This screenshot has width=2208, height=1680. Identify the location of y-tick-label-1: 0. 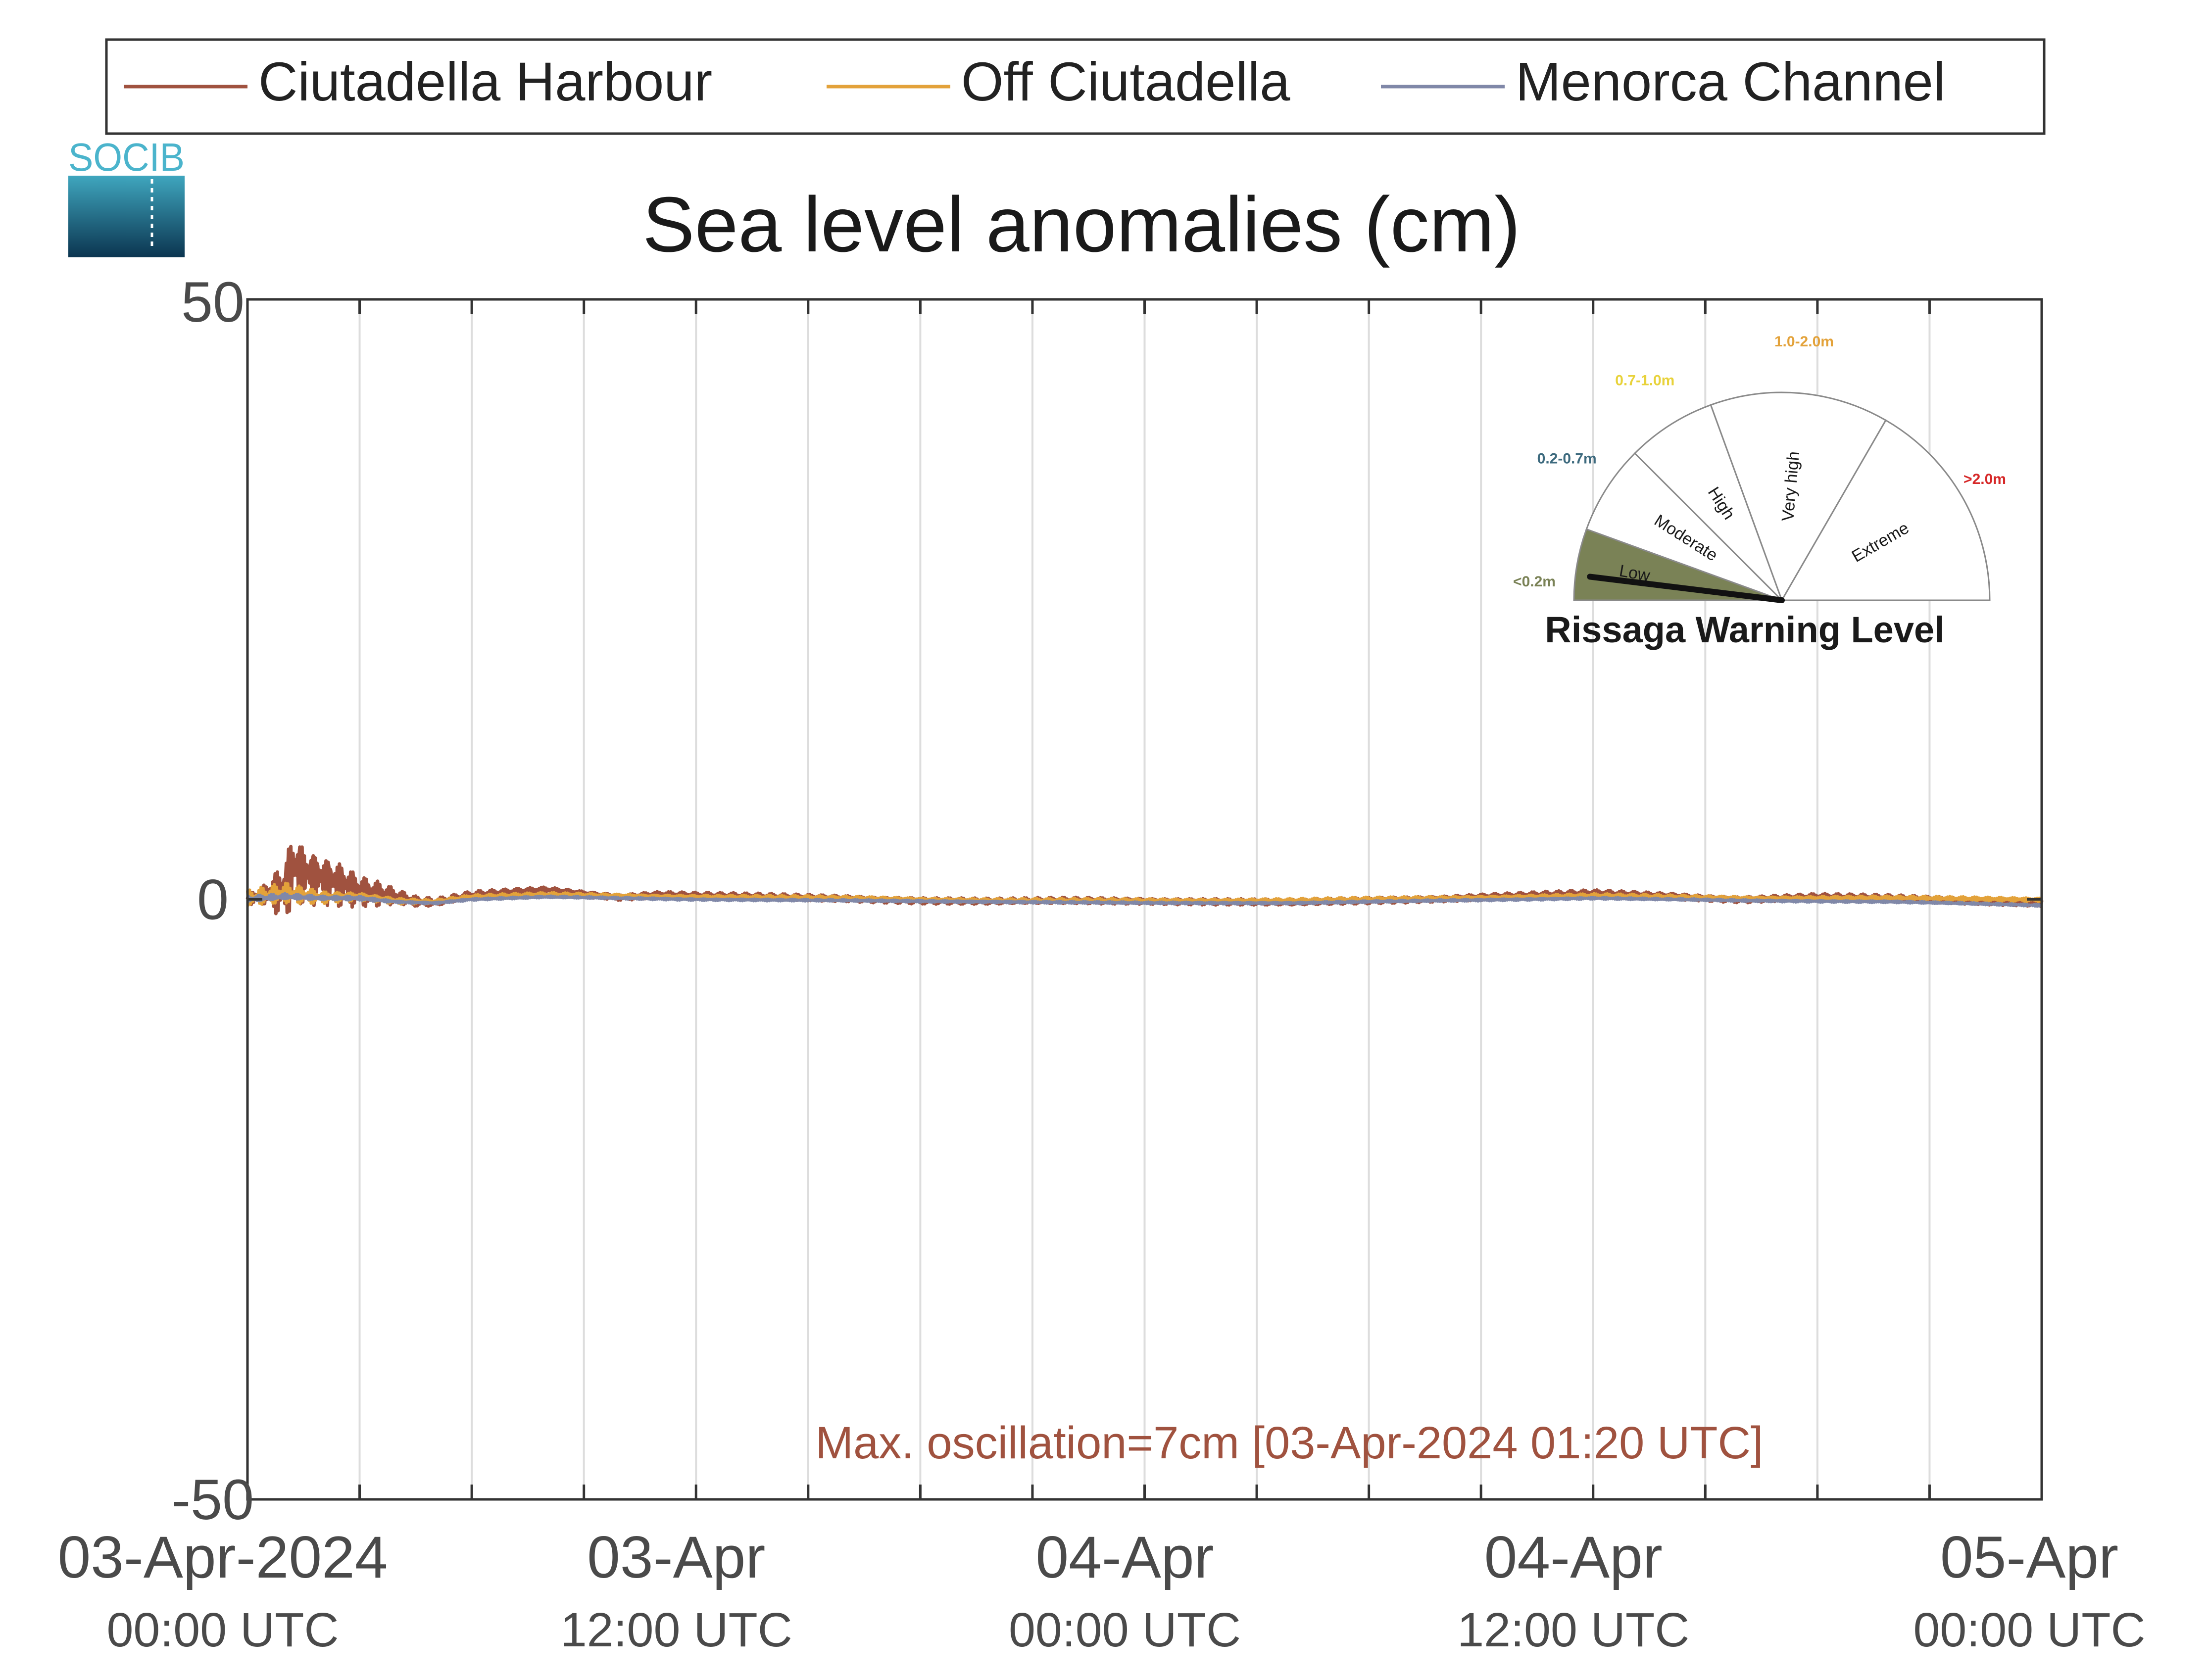
(213, 900).